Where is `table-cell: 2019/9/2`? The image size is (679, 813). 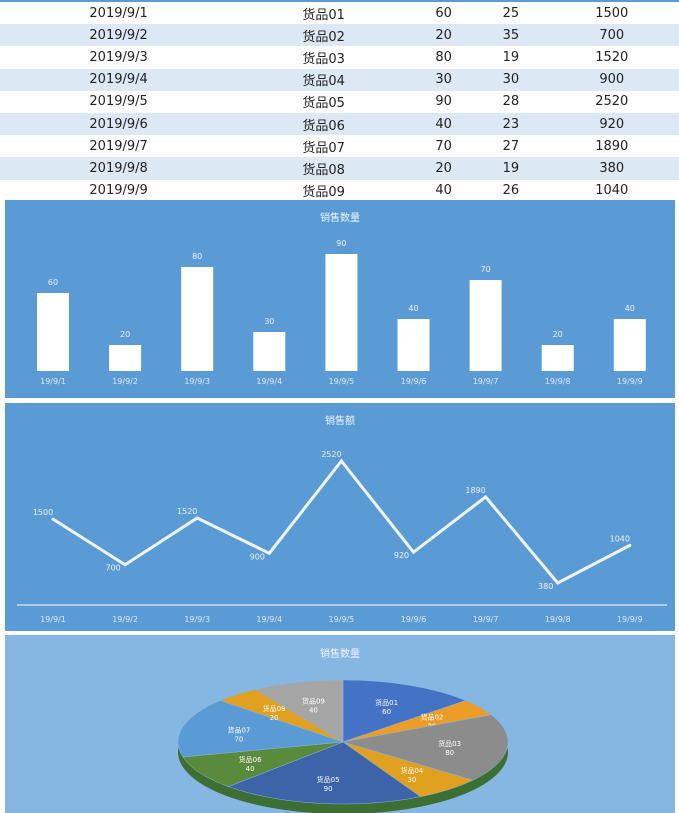 table-cell: 2019/9/2 is located at coordinates (118, 35).